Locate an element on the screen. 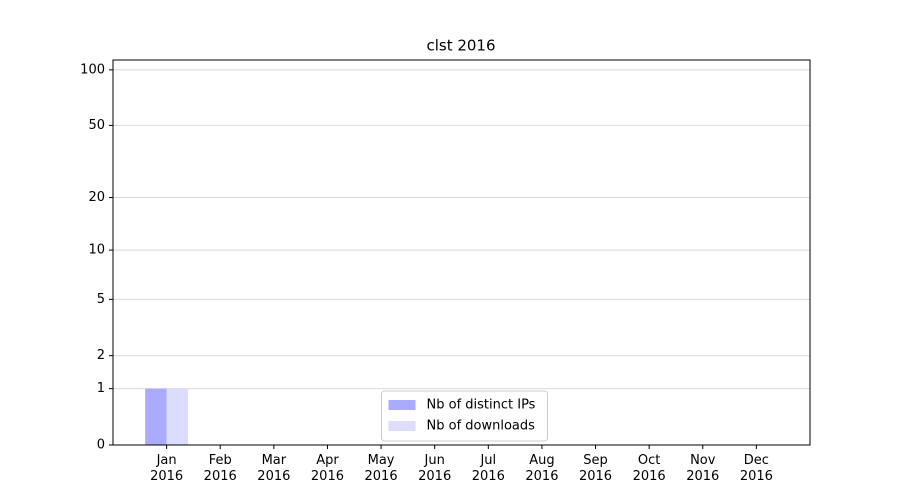 Image resolution: width=900 pixels, height=500 pixels. x-tick-label: Feb 2016 is located at coordinates (220, 468).